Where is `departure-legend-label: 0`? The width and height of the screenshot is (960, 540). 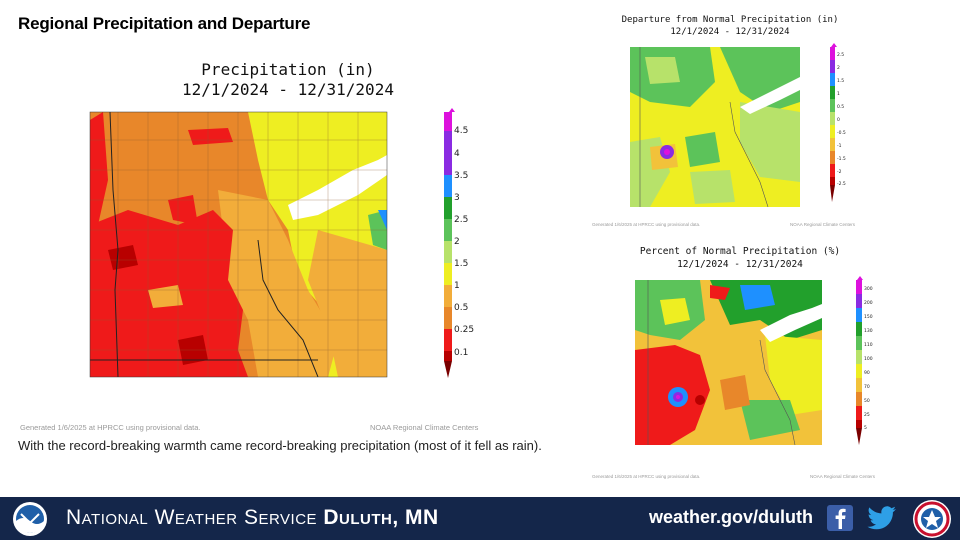 departure-legend-label: 0 is located at coordinates (838, 120).